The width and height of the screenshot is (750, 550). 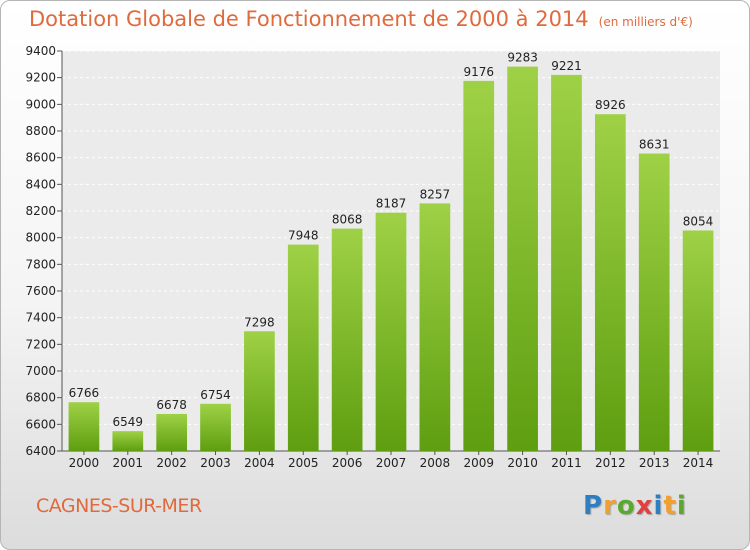 I want to click on x-tick-label: 2005, so click(x=303, y=463).